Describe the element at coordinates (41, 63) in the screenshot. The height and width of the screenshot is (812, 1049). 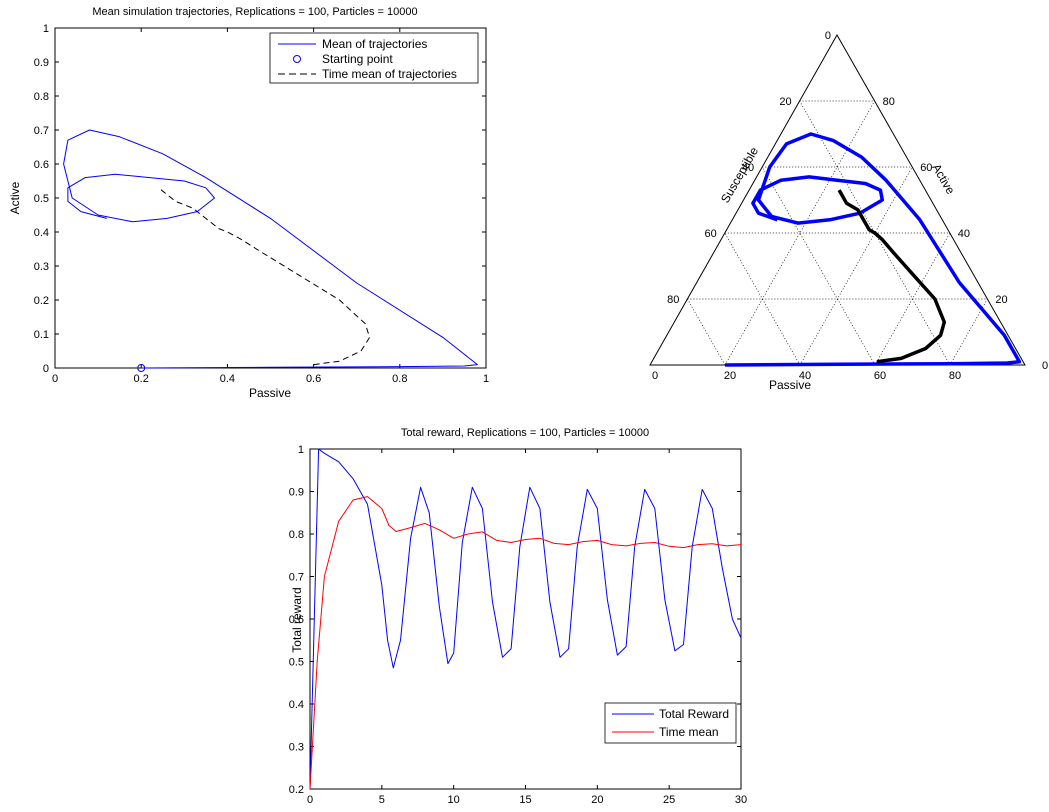
I see `chart1-ytick-label: 0.9` at that location.